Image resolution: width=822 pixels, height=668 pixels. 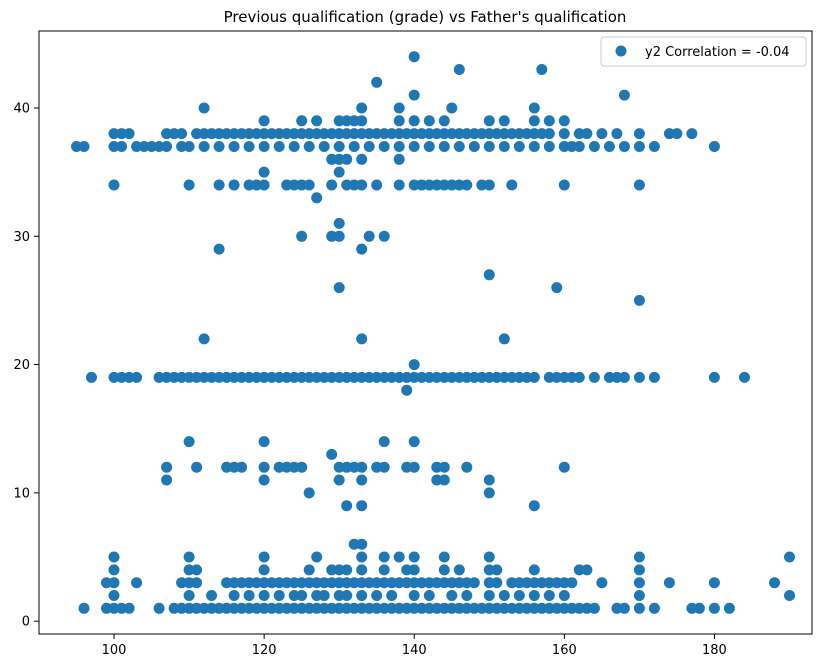 I want to click on legend: y2 Correlation = -0.04, so click(x=703, y=51).